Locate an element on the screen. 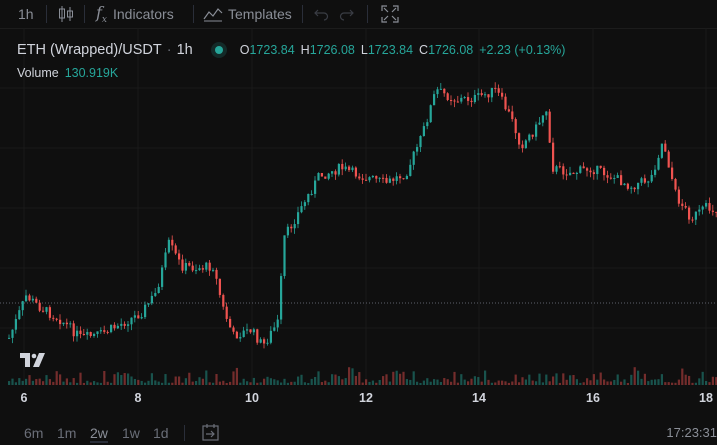 Image resolution: width=717 pixels, height=445 pixels. fullscreen-button is located at coordinates (390, 14).